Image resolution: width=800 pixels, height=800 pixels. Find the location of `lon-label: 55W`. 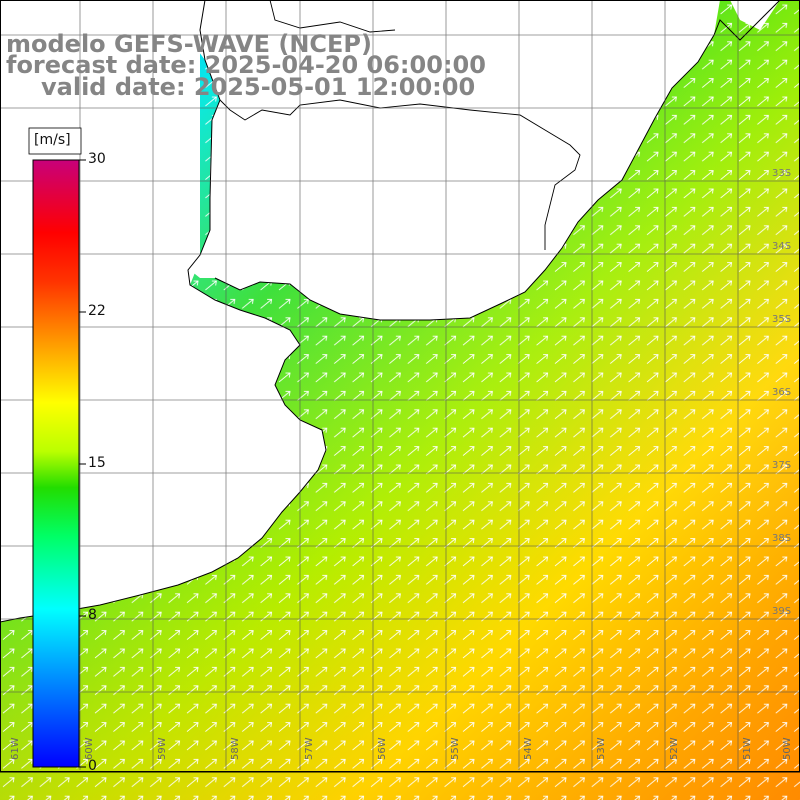

lon-label: 55W is located at coordinates (455, 748).